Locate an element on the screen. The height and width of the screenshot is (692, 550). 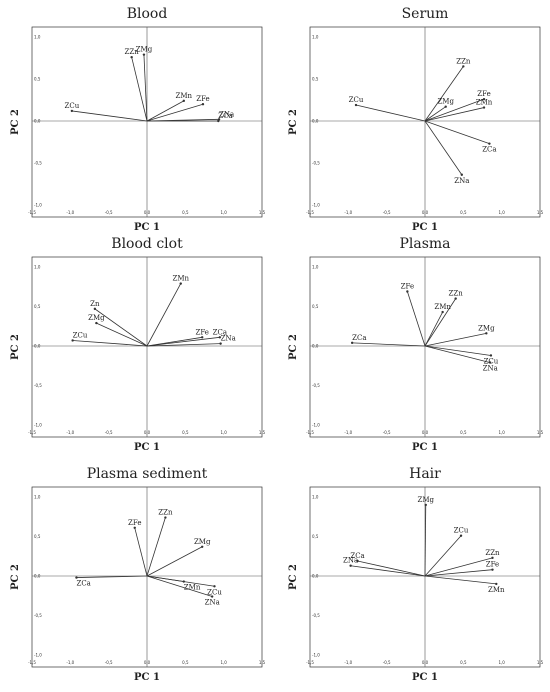
panel-title: Blood is located at coordinates (147, 14).